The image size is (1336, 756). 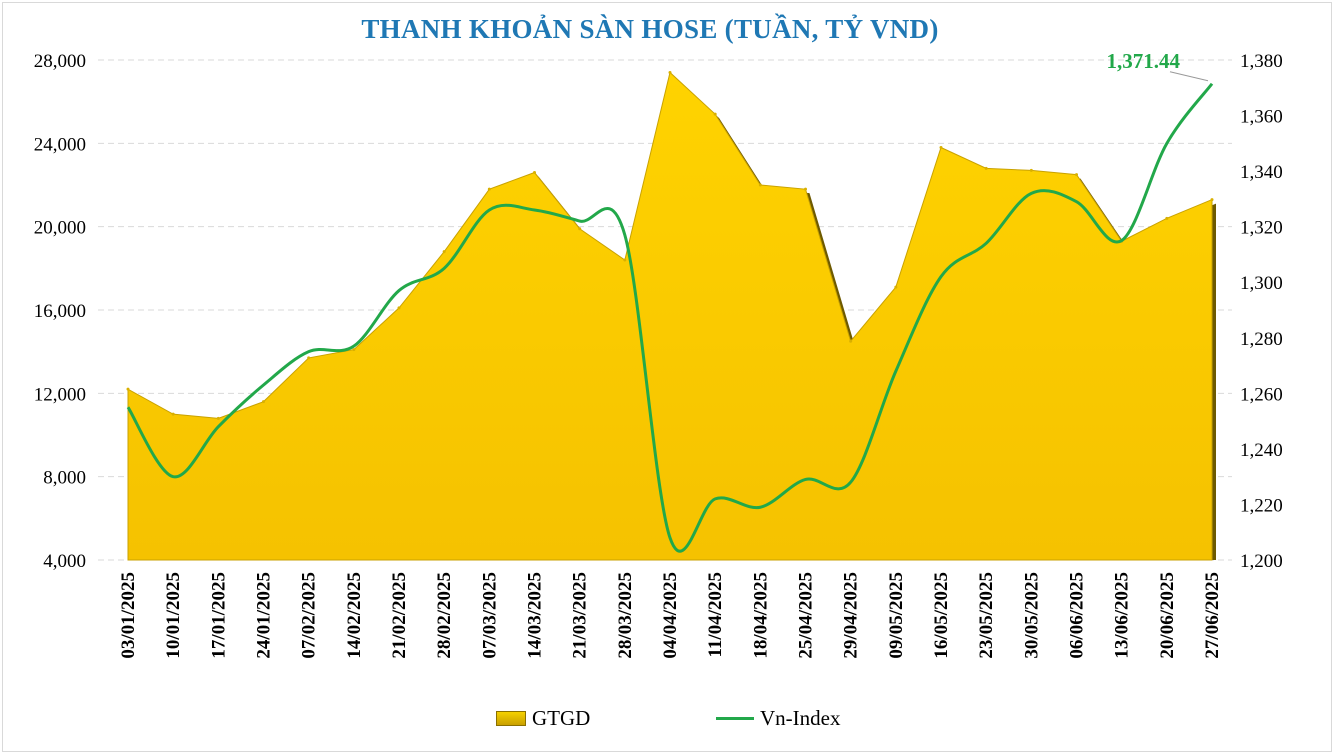 I want to click on y-left-tick-label: 20,000, so click(x=60, y=228).